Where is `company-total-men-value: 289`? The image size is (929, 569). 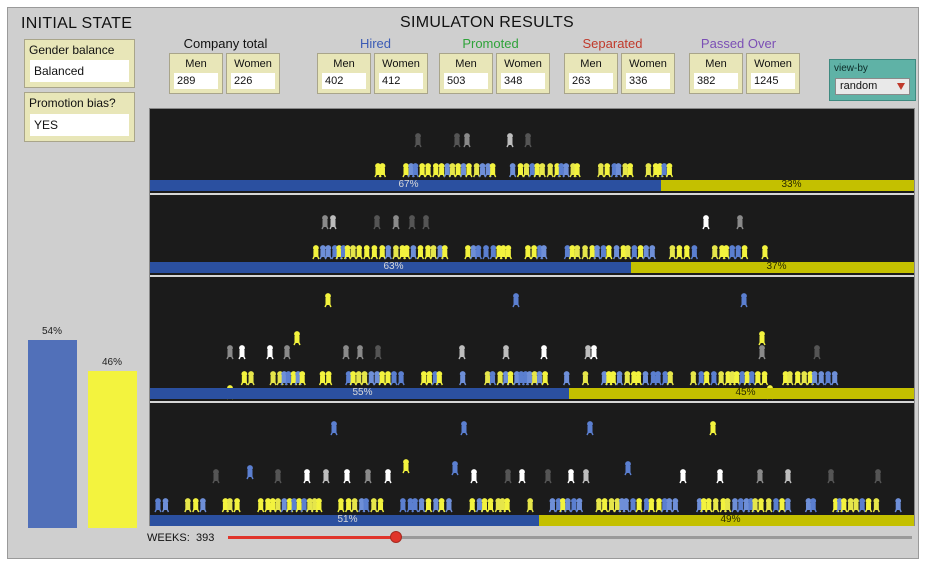 company-total-men-value: 289 is located at coordinates (196, 81).